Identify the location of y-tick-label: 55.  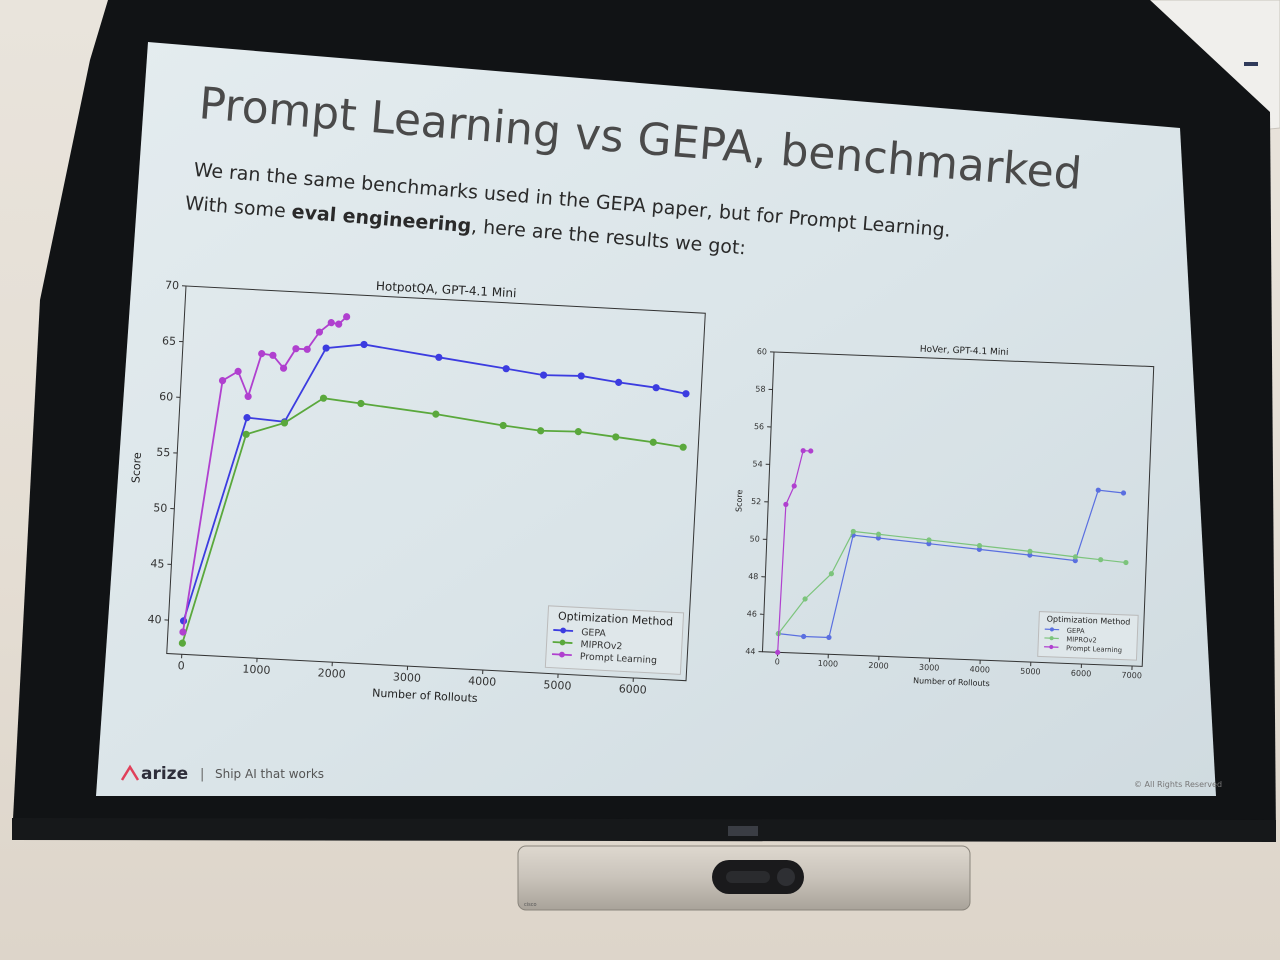
(163, 453).